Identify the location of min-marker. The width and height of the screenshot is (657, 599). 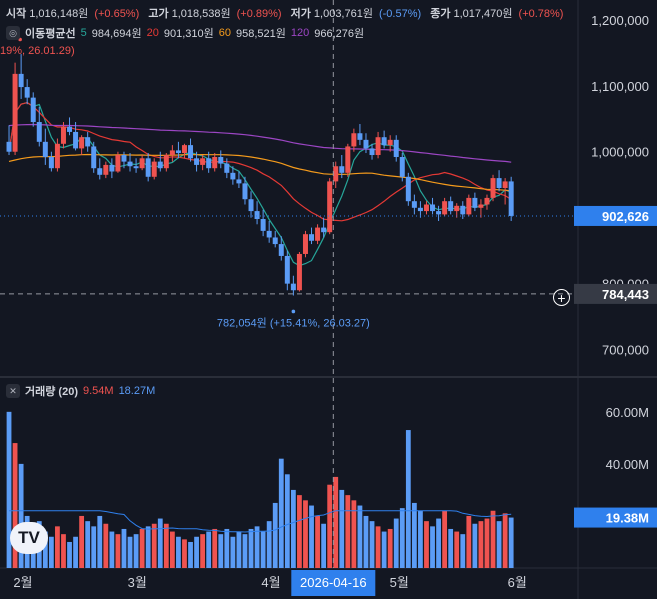
(293, 311).